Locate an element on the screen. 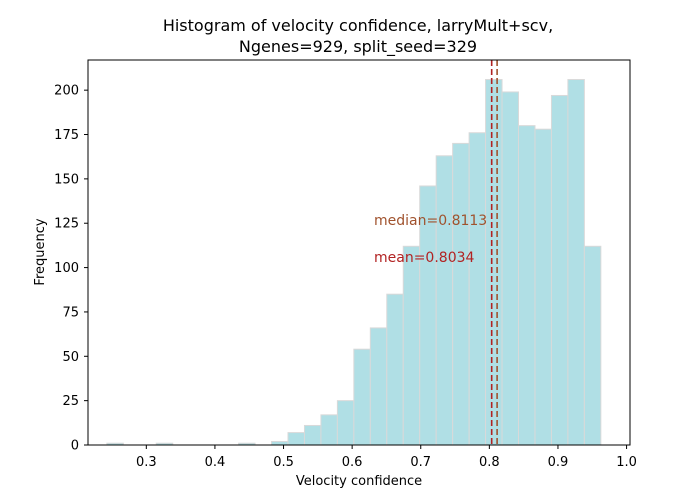 The width and height of the screenshot is (700, 500). x-tick-label: 0.4 is located at coordinates (215, 462).